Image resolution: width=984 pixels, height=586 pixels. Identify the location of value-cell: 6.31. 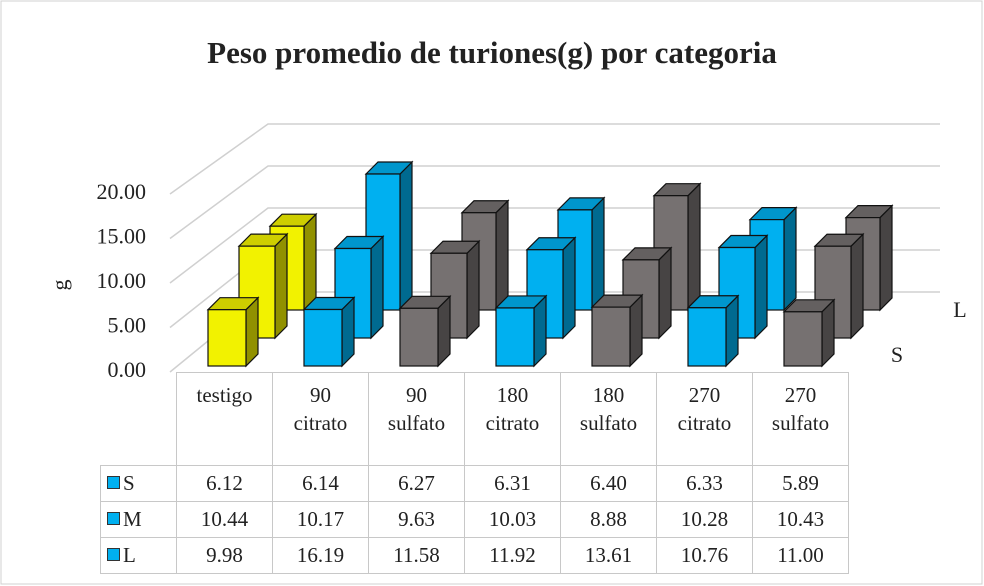
(512, 483).